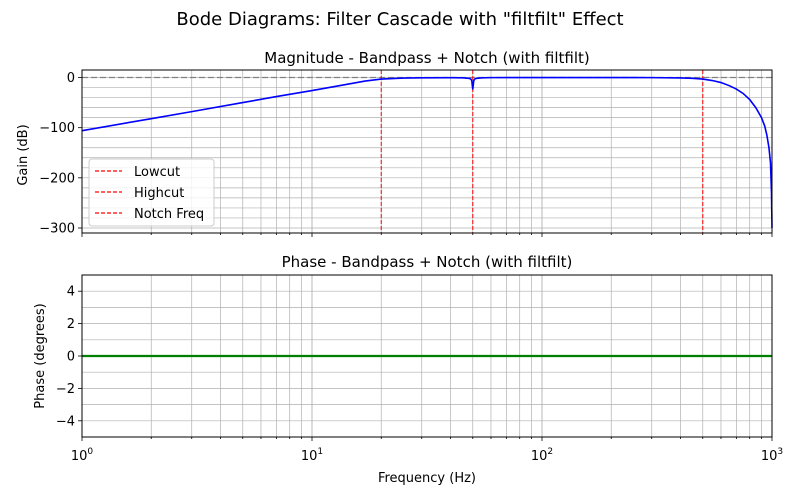 The image size is (800, 500). I want to click on magnitude-y-ticks: 0 −100 −200 −300, so click(60, 153).